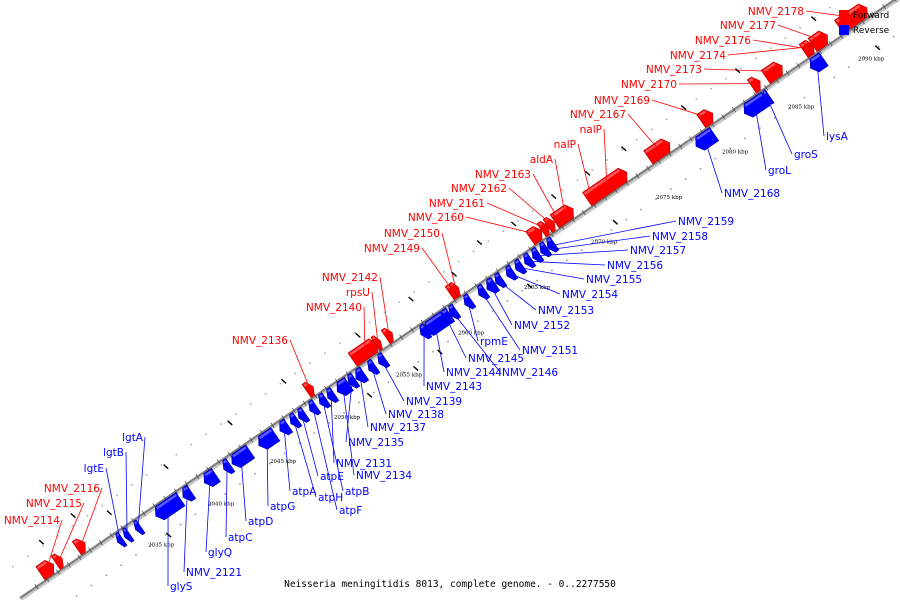 This screenshot has width=900, height=600. Describe the element at coordinates (806, 155) in the screenshot. I see `gene-label: groS` at that location.